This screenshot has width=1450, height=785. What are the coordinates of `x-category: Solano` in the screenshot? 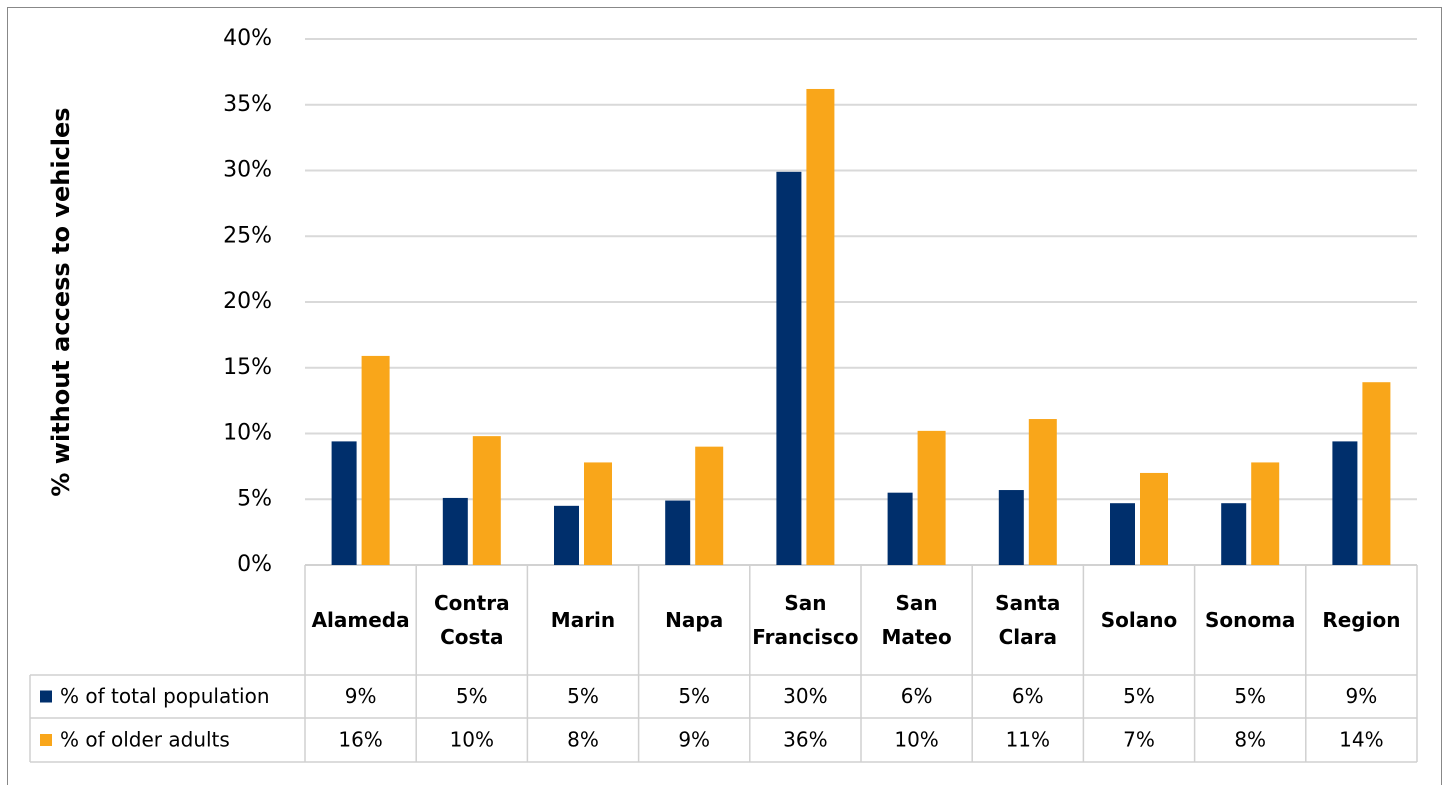 It's located at (1138, 620).